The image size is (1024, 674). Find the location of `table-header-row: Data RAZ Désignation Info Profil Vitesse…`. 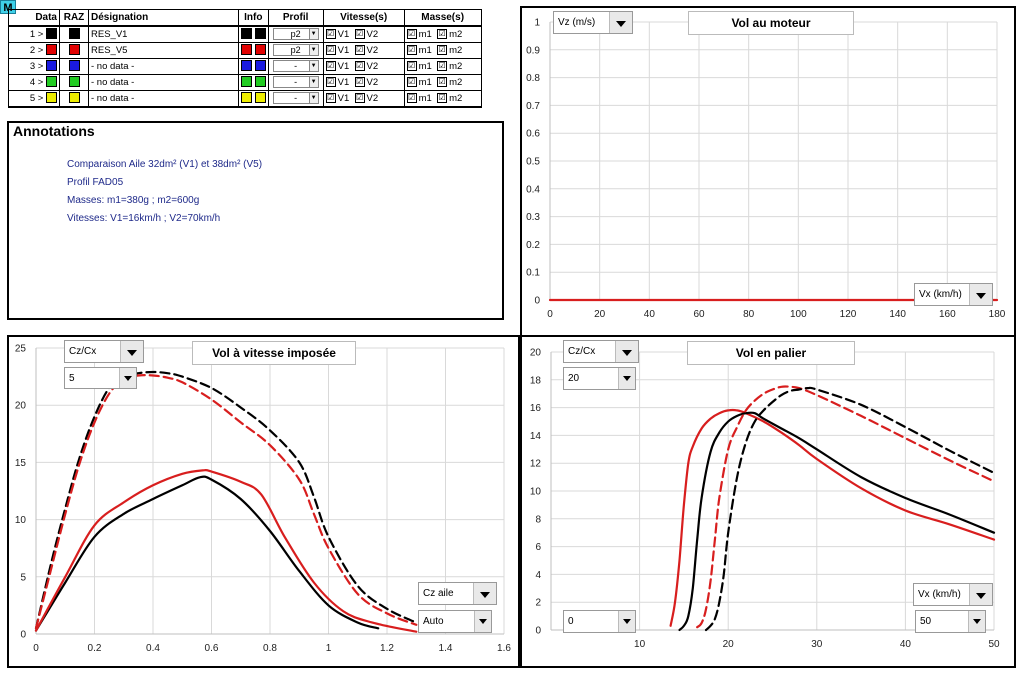

table-header-row: Data RAZ Désignation Info Profil Vitesse… is located at coordinates (245, 18).